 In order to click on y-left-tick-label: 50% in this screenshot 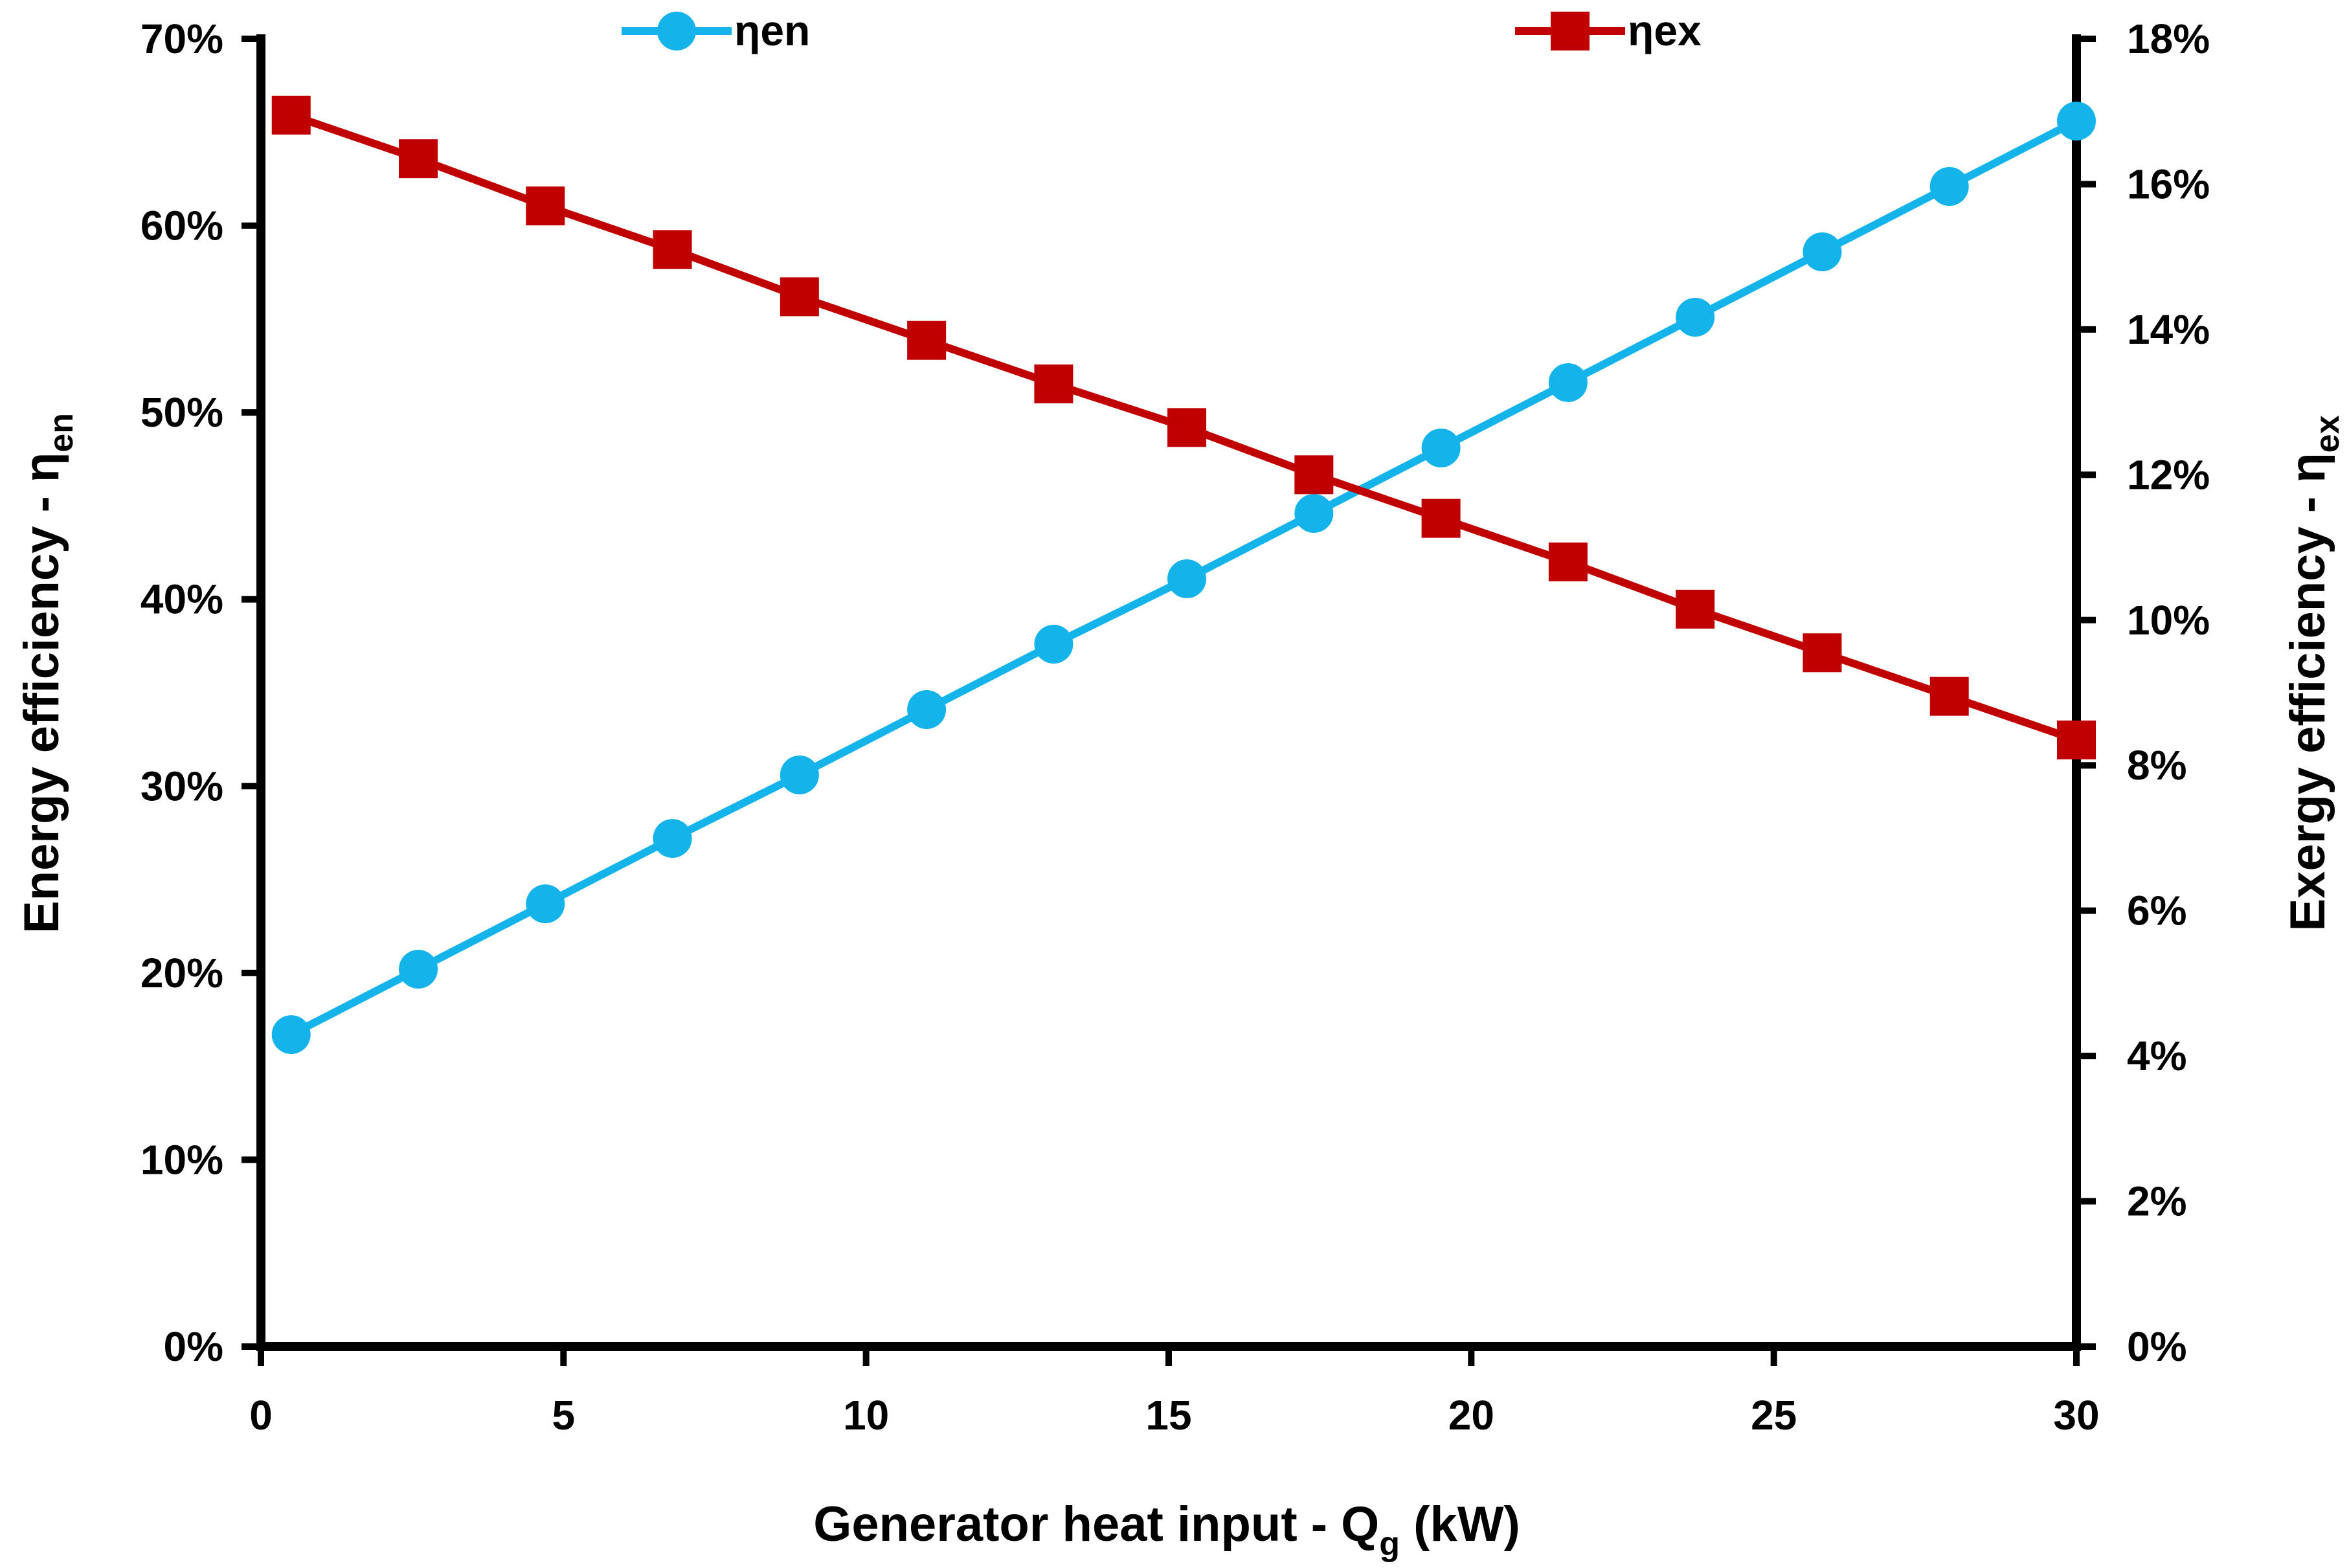, I will do `click(181, 412)`.